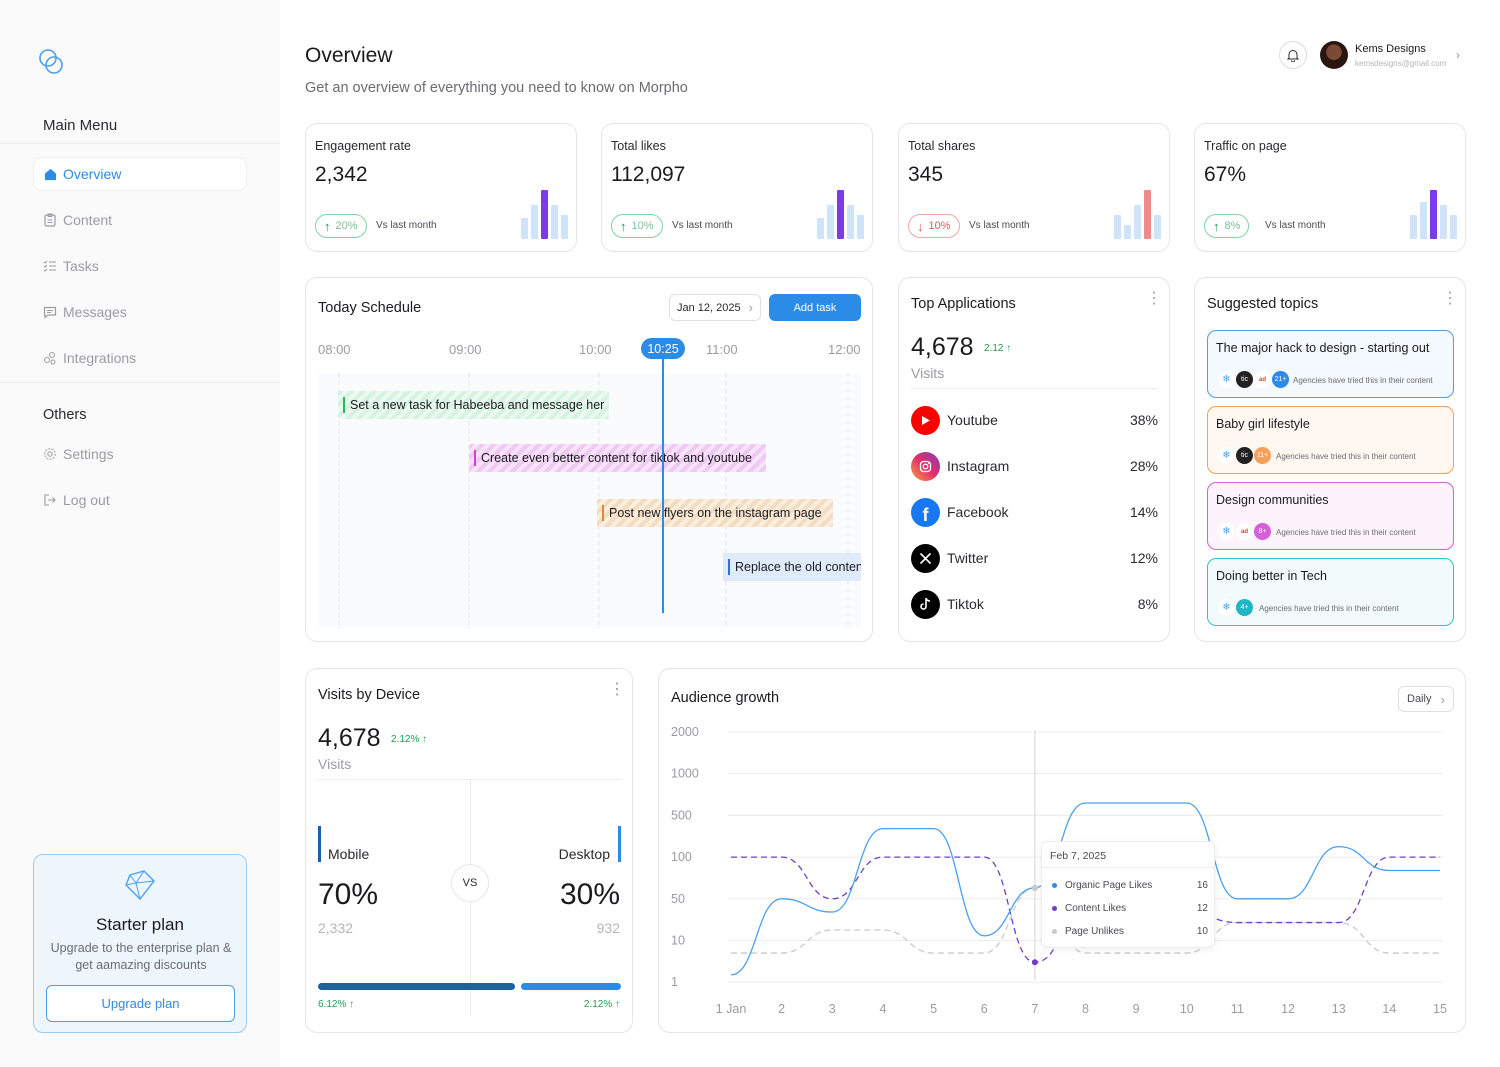 The image size is (1500, 1067). I want to click on avatar, so click(1334, 55).